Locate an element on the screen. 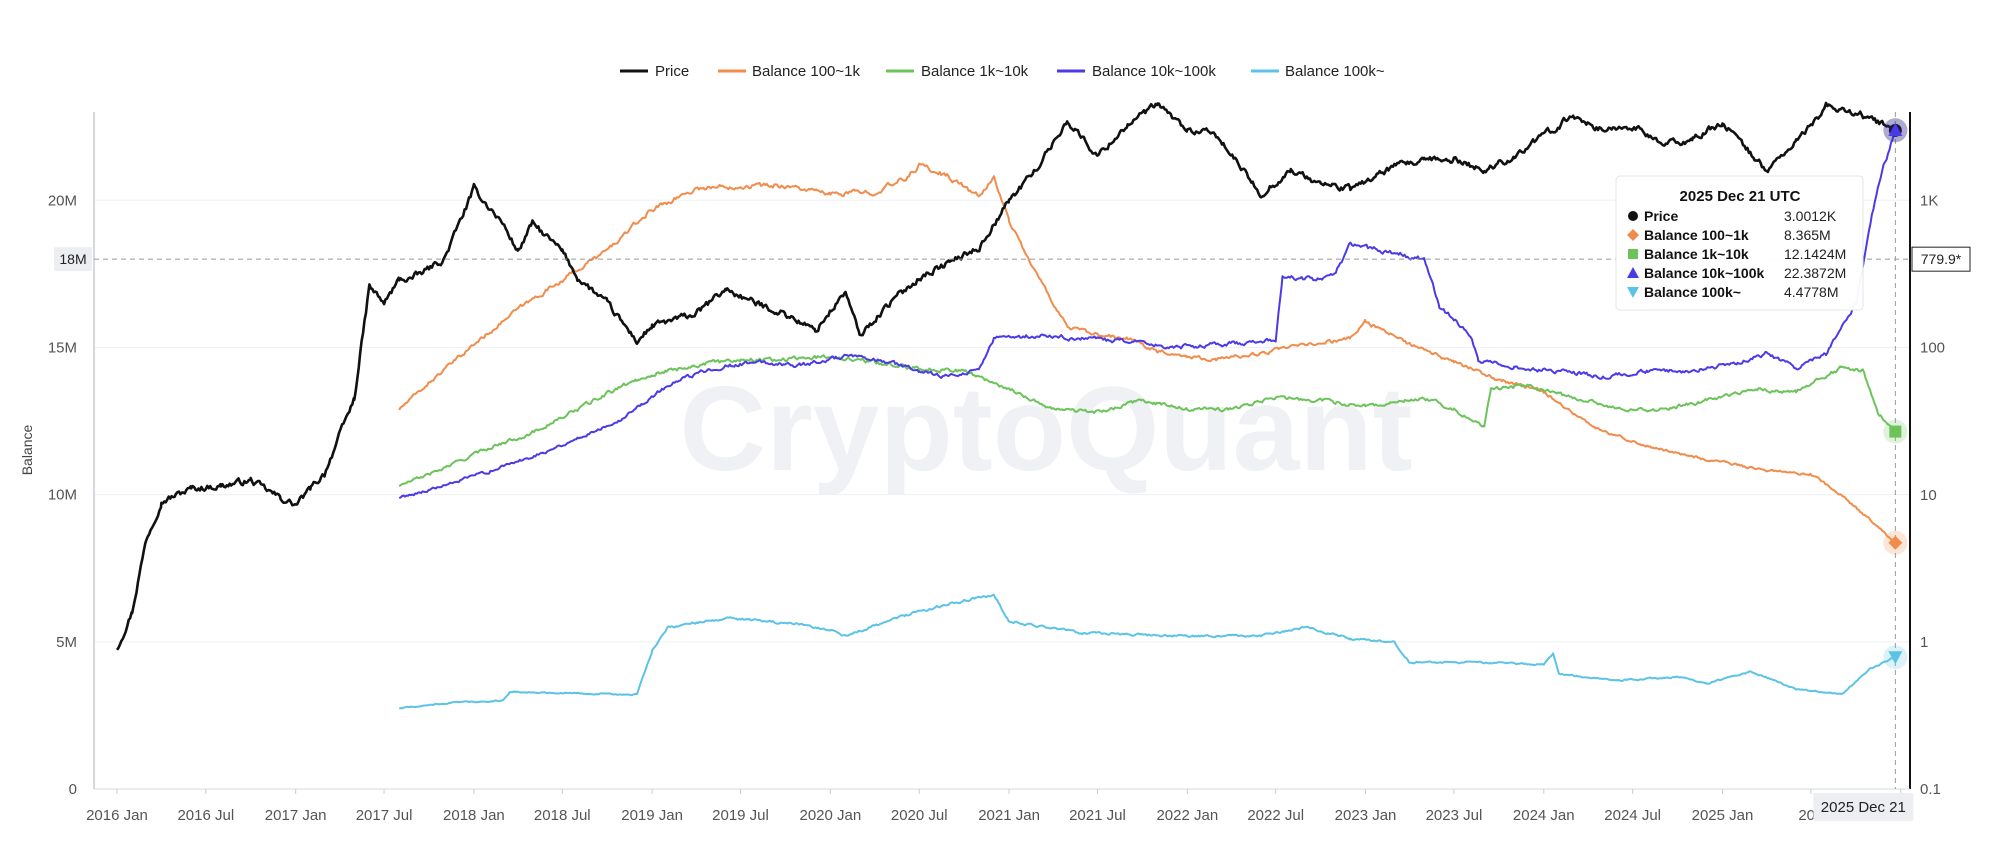 The image size is (2000, 843). right-axis-ticks: 0.1 1 10 100 1K is located at coordinates (1932, 495).